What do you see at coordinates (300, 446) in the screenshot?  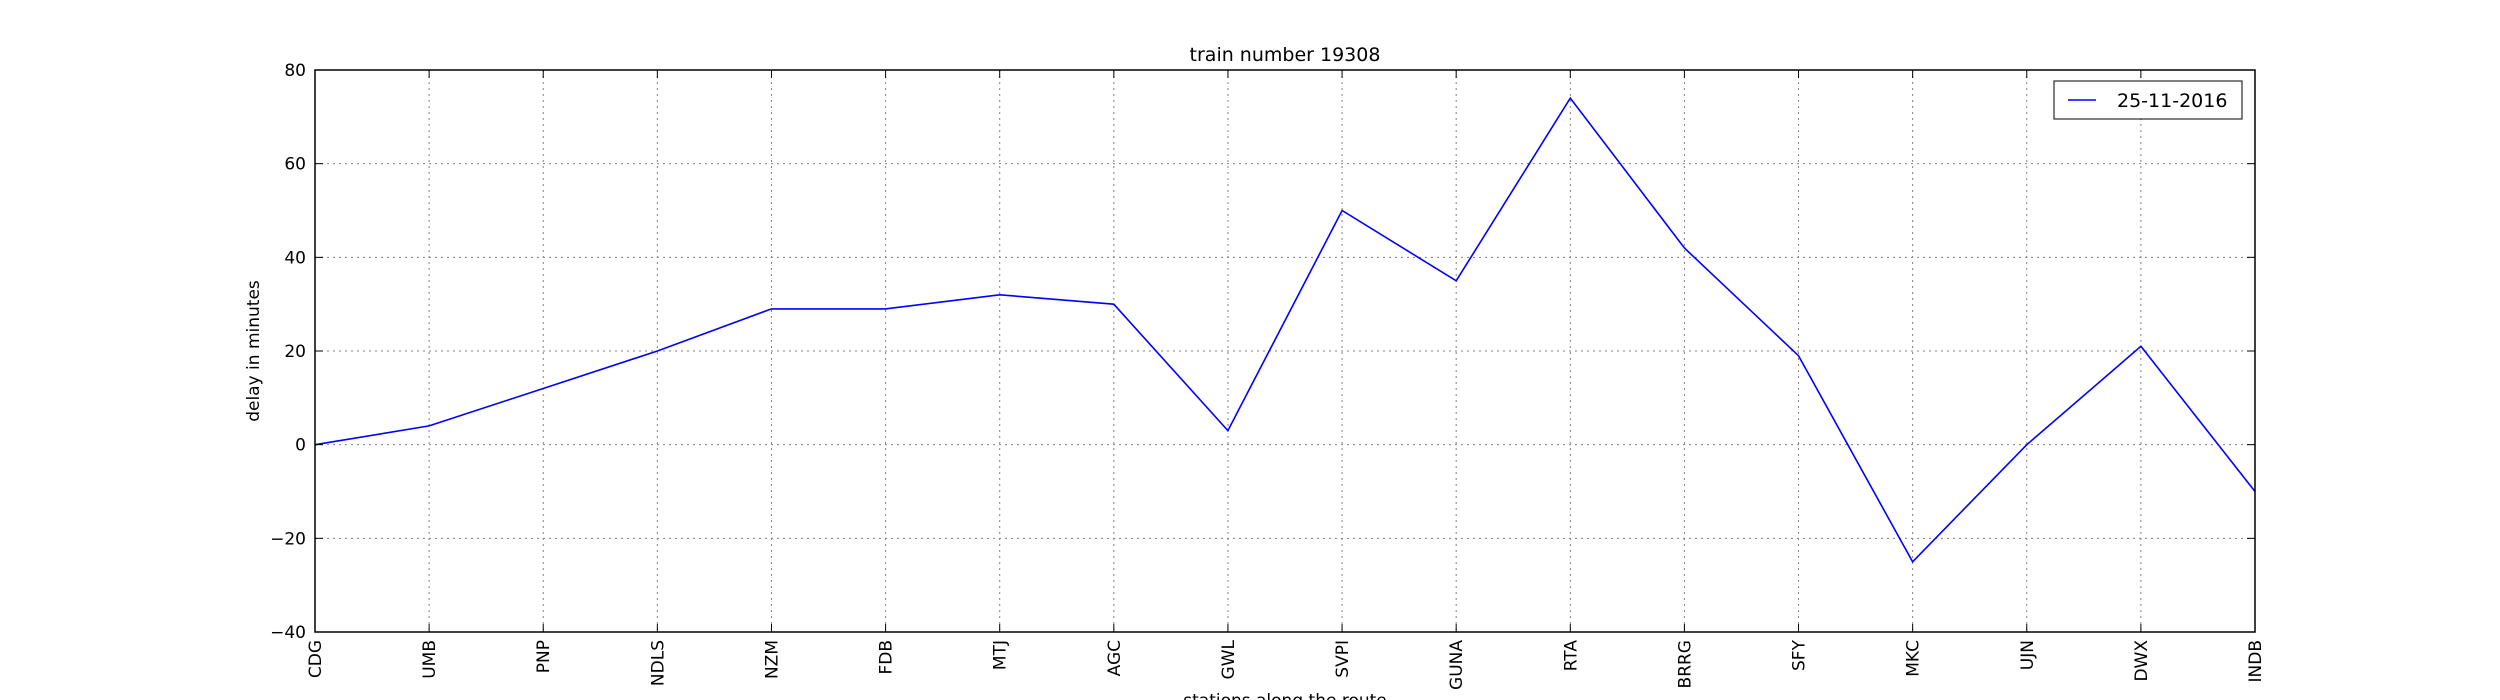 I see `y-tick-label: 0` at bounding box center [300, 446].